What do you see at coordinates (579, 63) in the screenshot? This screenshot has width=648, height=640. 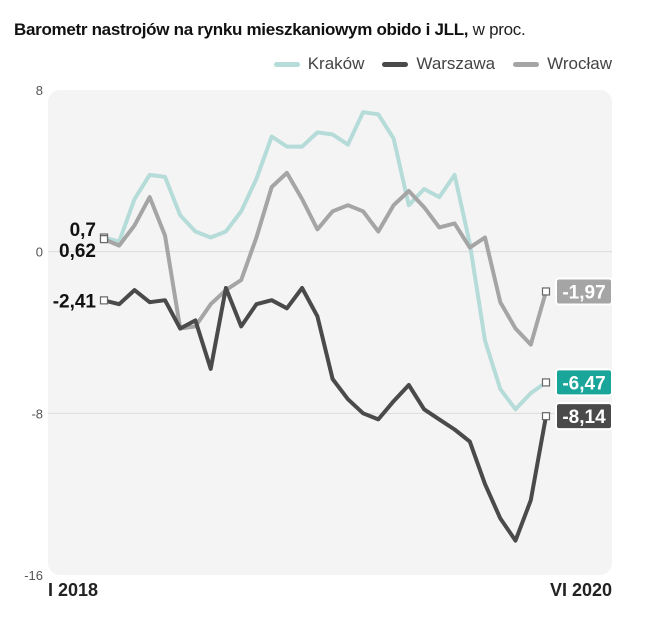 I see `legend-label-wroclaw: Wrocław` at bounding box center [579, 63].